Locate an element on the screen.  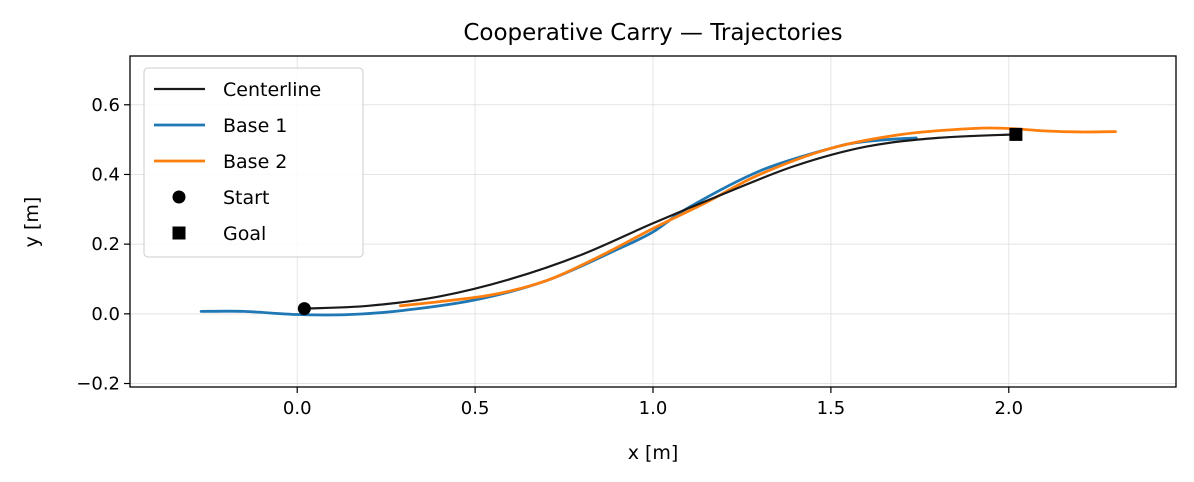
legend-label-start: Start is located at coordinates (246, 198).